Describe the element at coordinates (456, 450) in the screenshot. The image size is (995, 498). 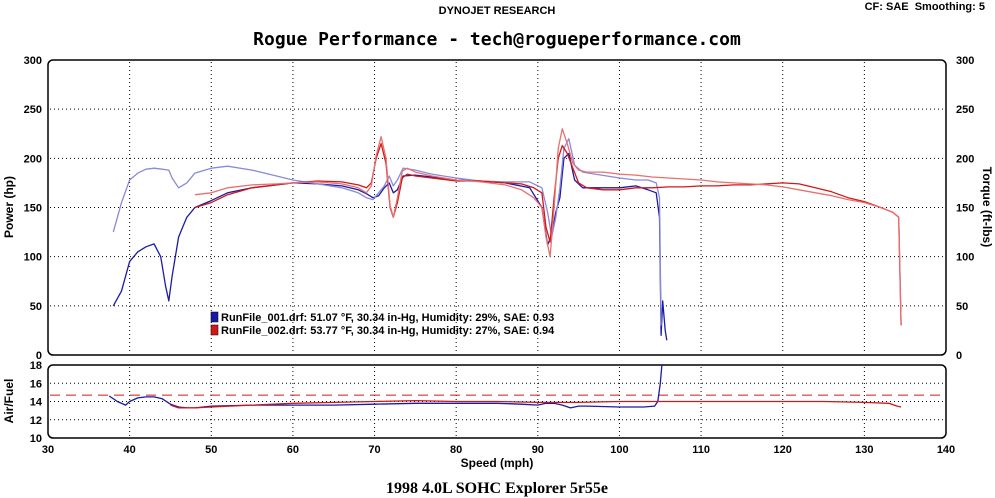
I see `speed-tick-label: 80` at that location.